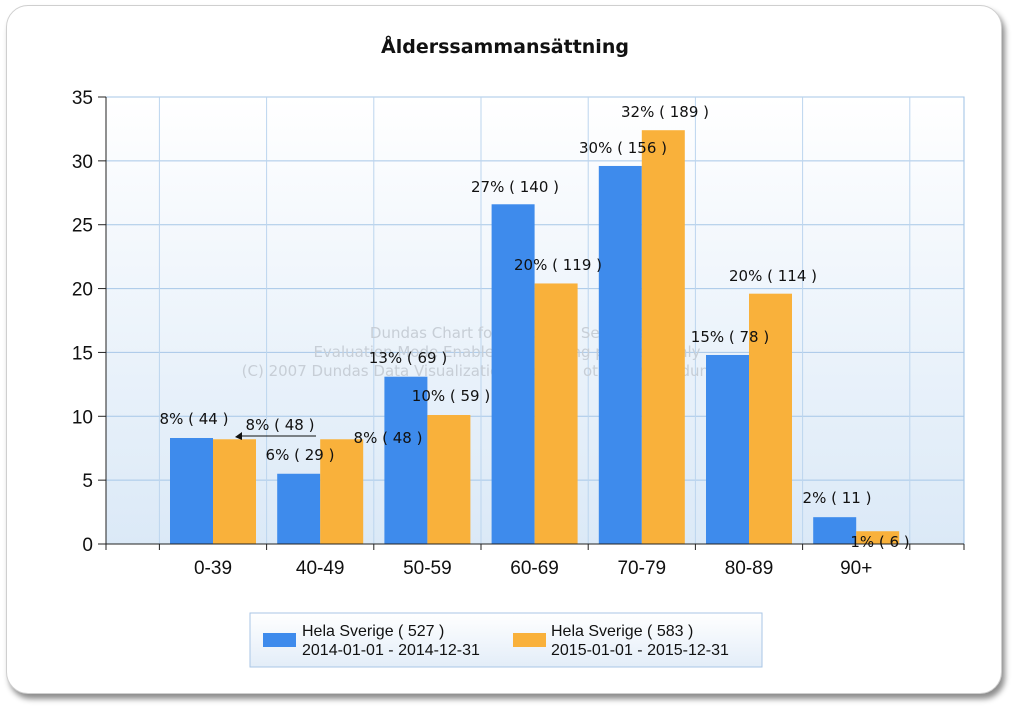  Describe the element at coordinates (505, 46) in the screenshot. I see `chart-title: Ålderssammansättning` at that location.